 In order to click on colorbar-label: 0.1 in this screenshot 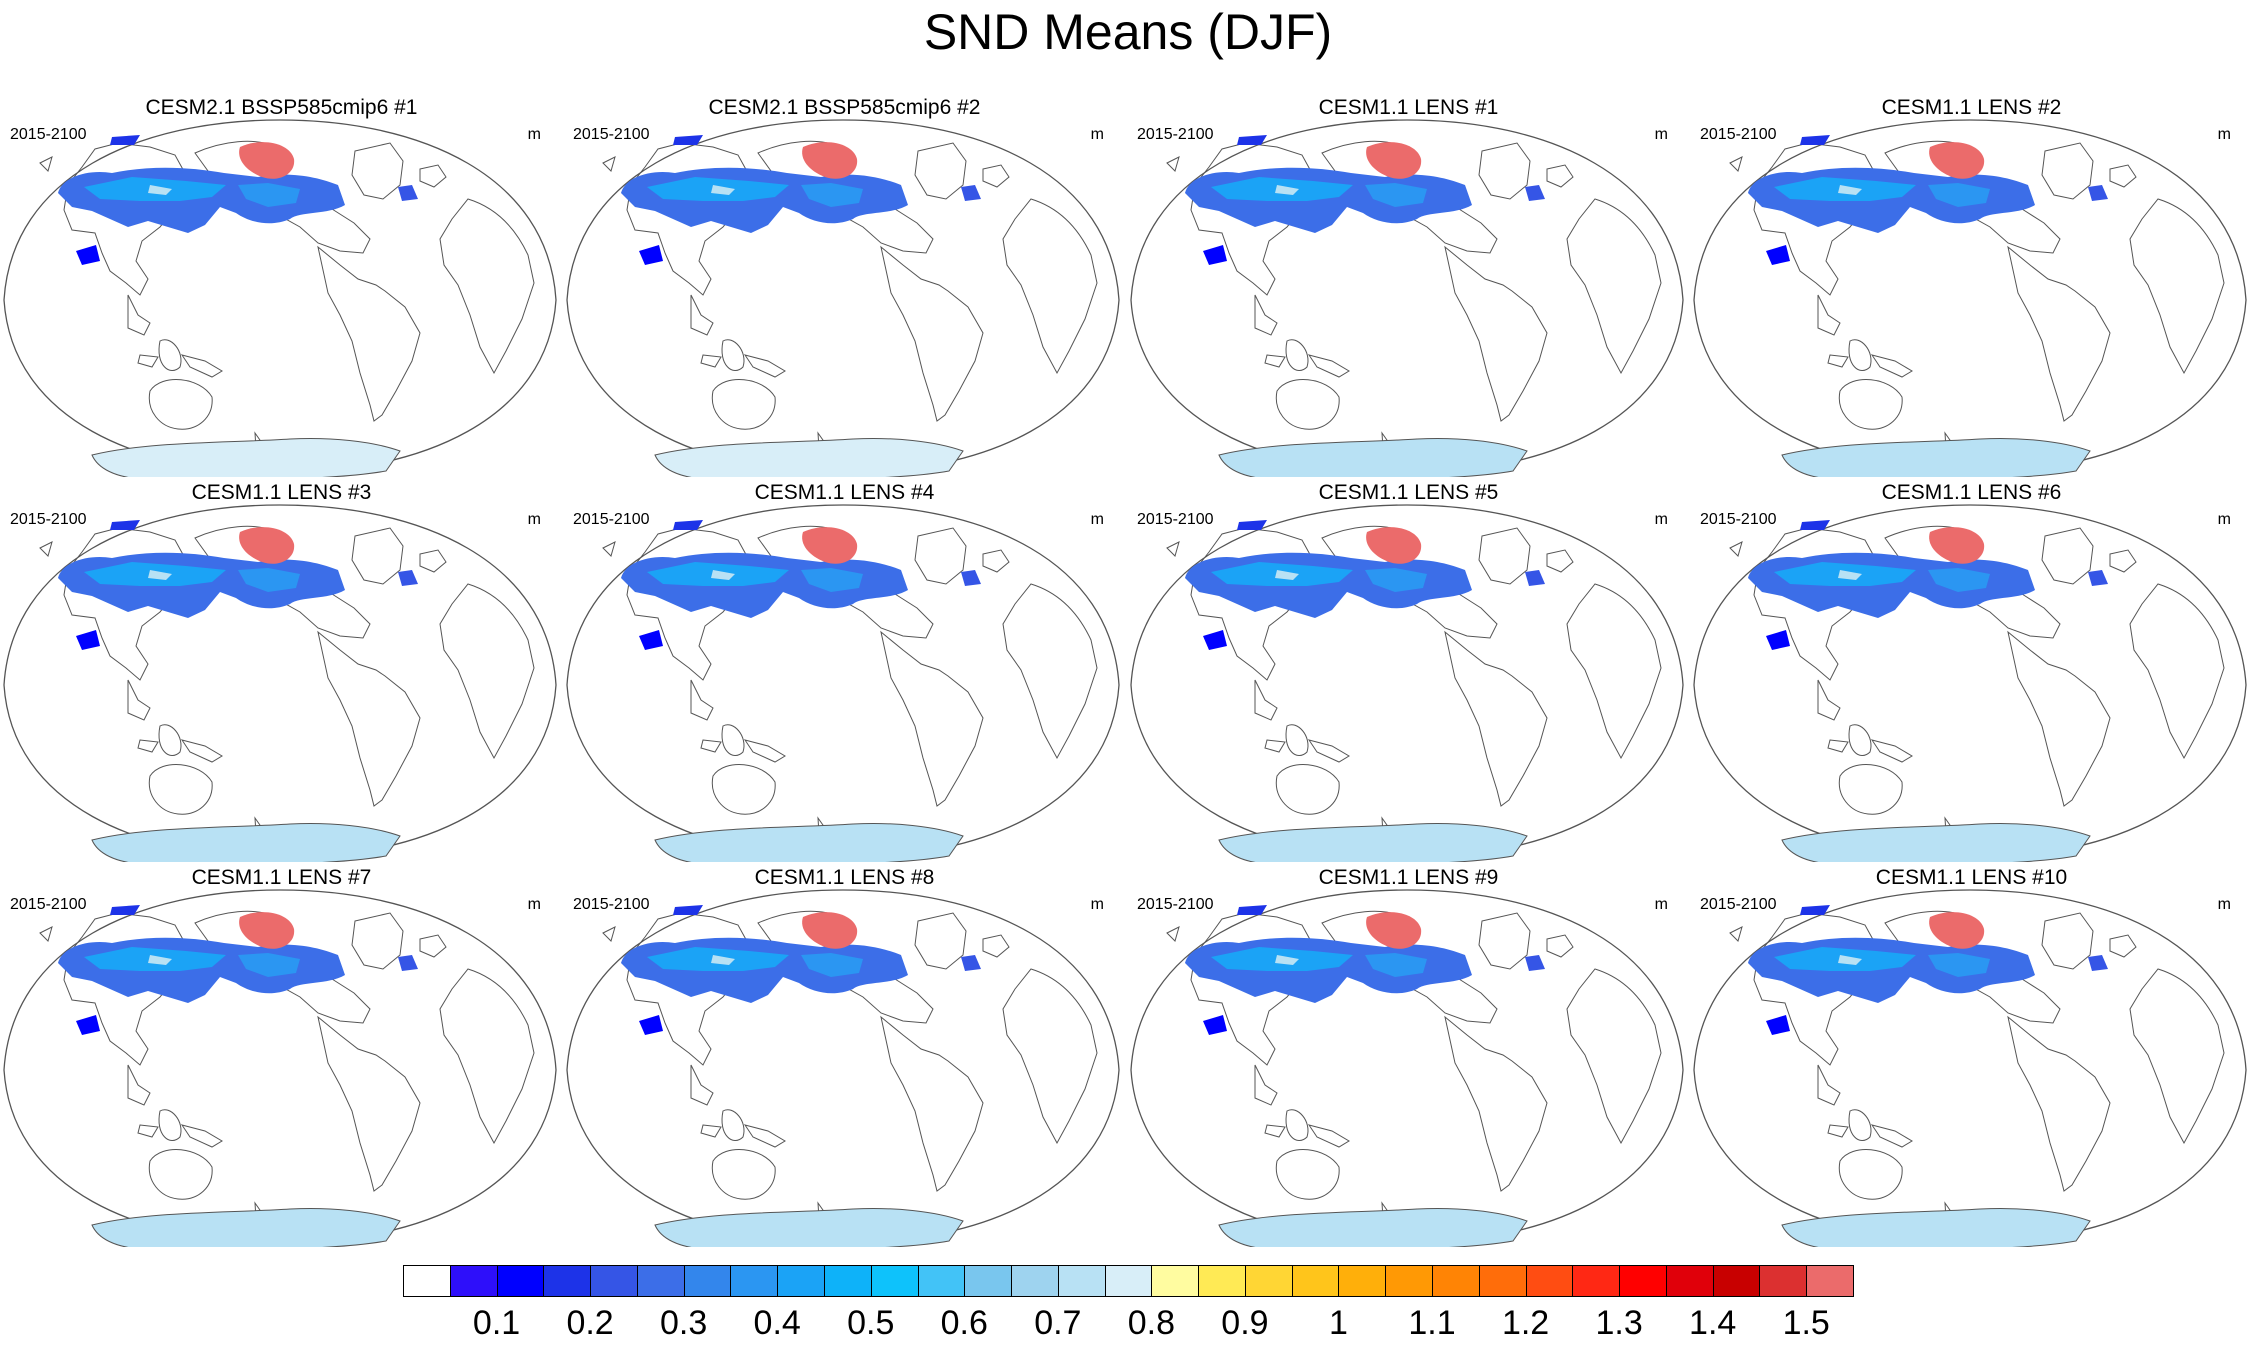, I will do `click(496, 1323)`.